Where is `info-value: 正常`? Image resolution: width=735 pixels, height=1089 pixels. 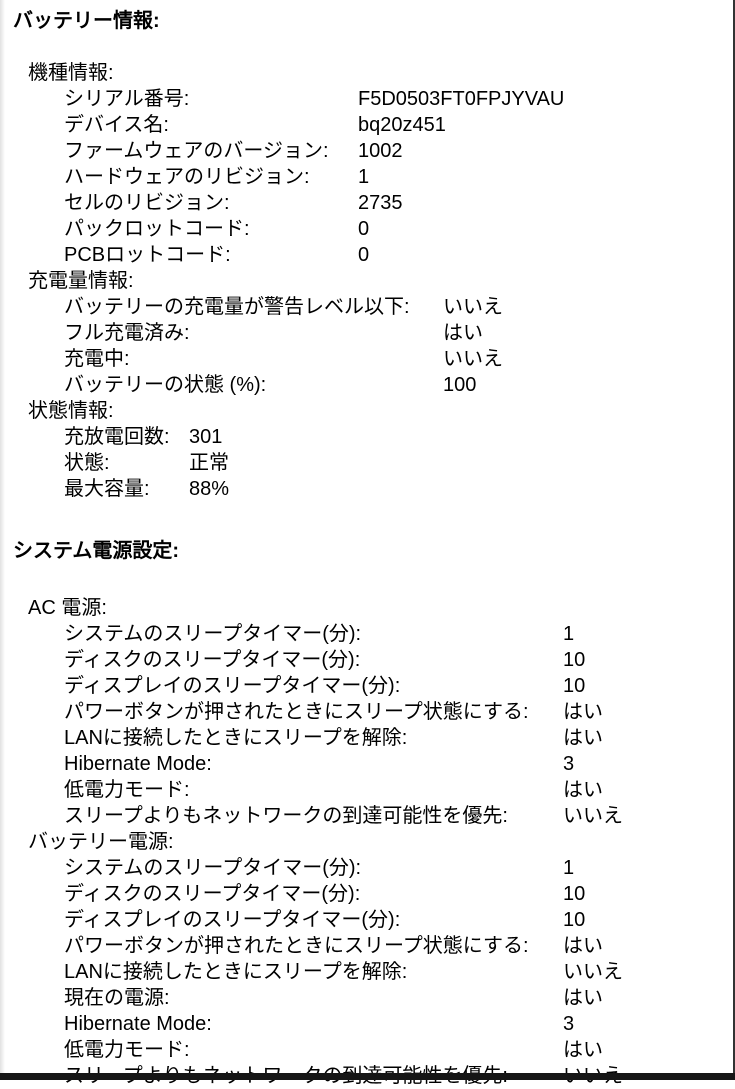
info-value: 正常 is located at coordinates (209, 463).